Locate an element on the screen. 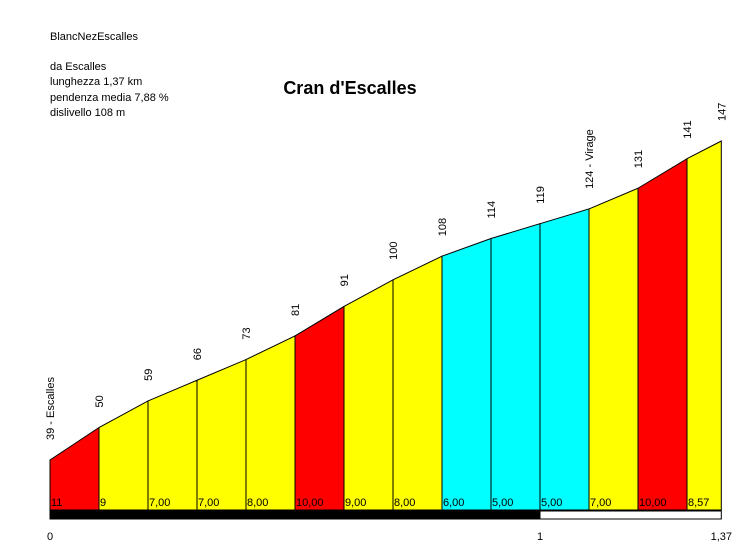 This screenshot has width=750, height=550. elevation-label: 147 is located at coordinates (722, 112).